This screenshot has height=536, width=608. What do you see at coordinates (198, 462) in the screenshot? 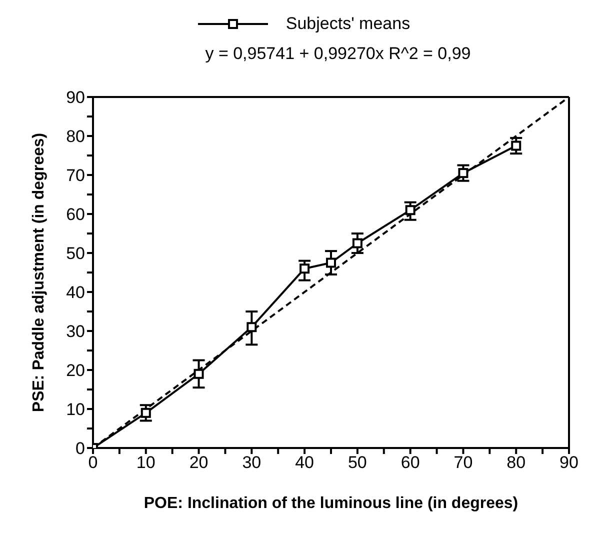
I see `x-tick-label: 20` at bounding box center [198, 462].